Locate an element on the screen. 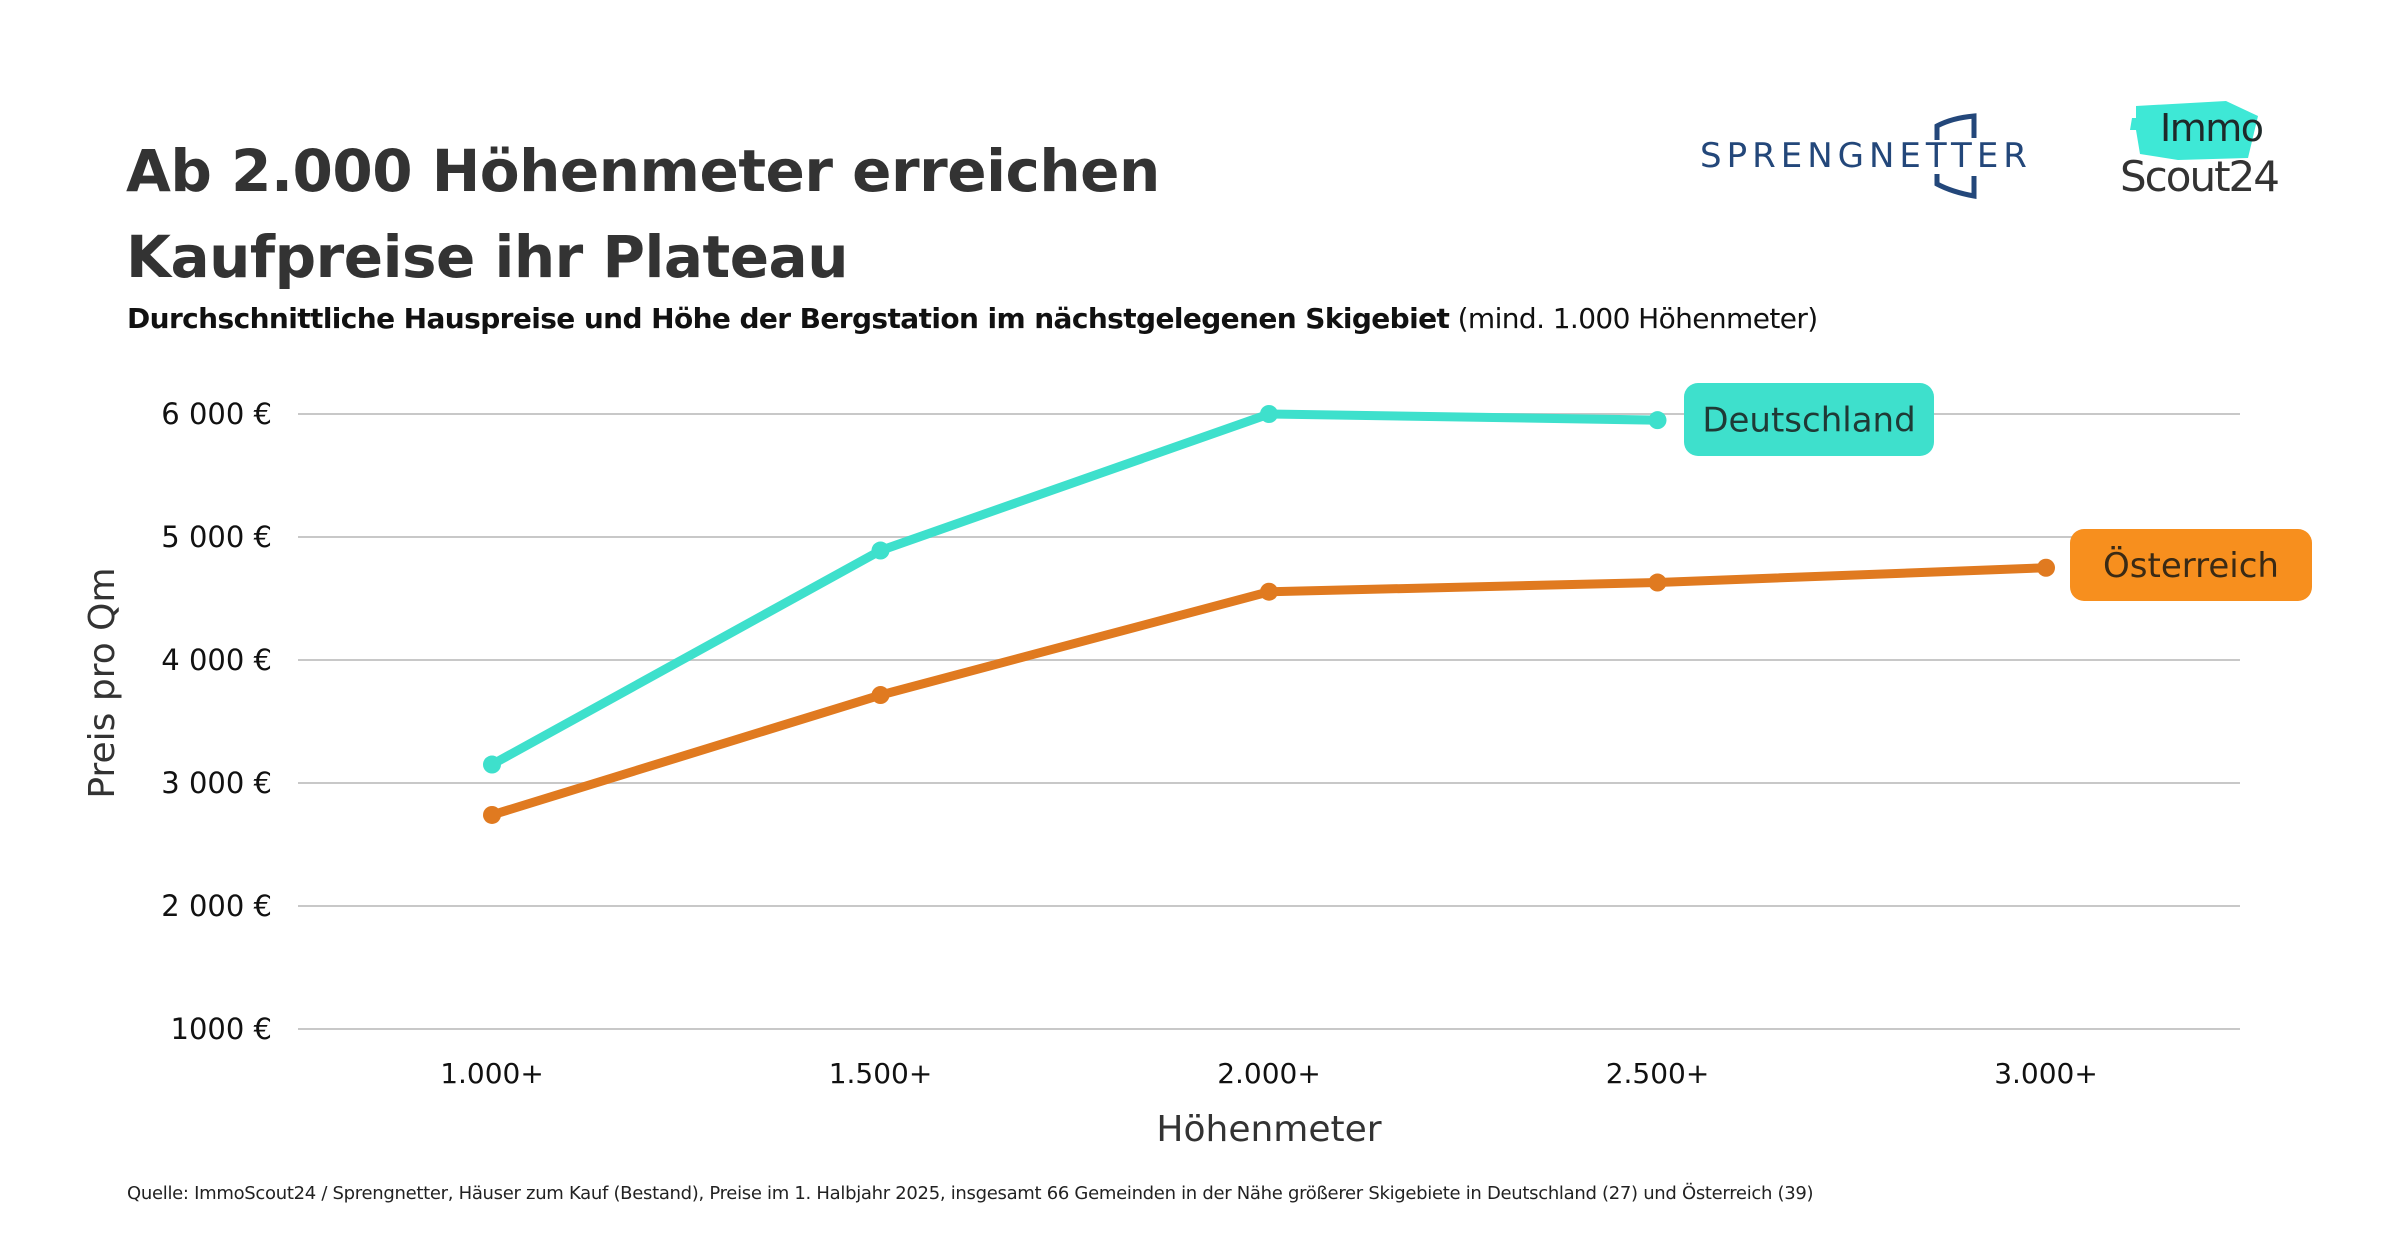 The image size is (2400, 1260). x-axis-ticks: 1.000+ 1.500+ 2.000+ 2.500+ 3.000+ is located at coordinates (1269, 1073).